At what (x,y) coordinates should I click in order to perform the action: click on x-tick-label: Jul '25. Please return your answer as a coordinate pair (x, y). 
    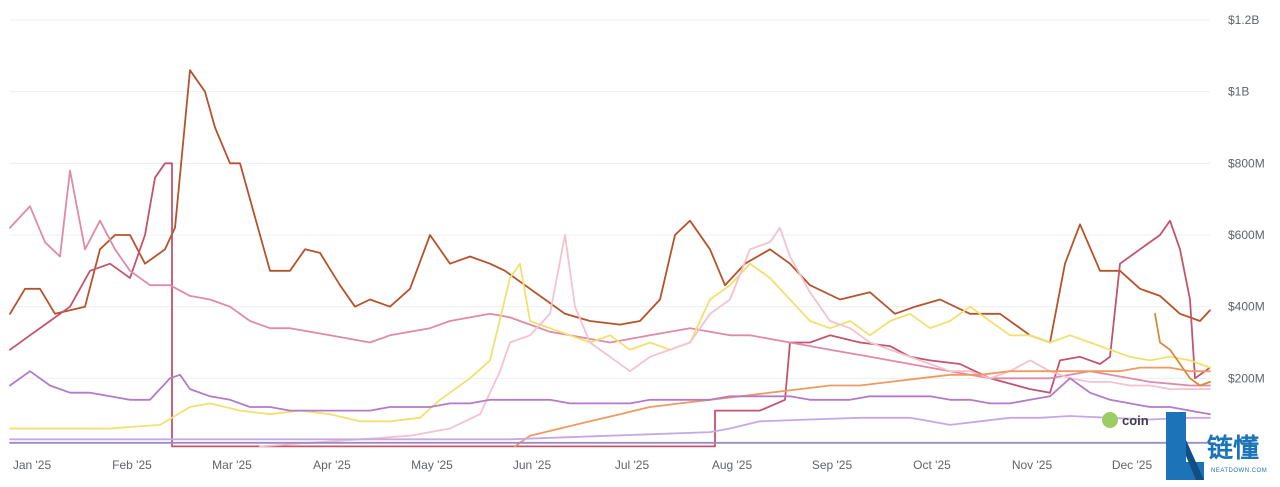
    Looking at the image, I should click on (632, 465).